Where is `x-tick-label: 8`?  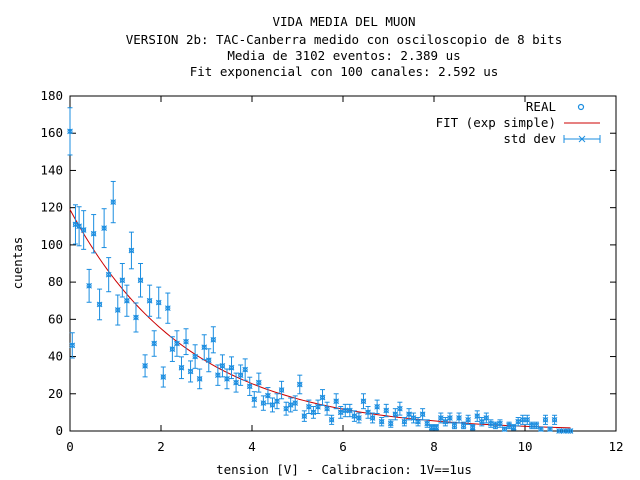 x-tick-label: 8 is located at coordinates (434, 446).